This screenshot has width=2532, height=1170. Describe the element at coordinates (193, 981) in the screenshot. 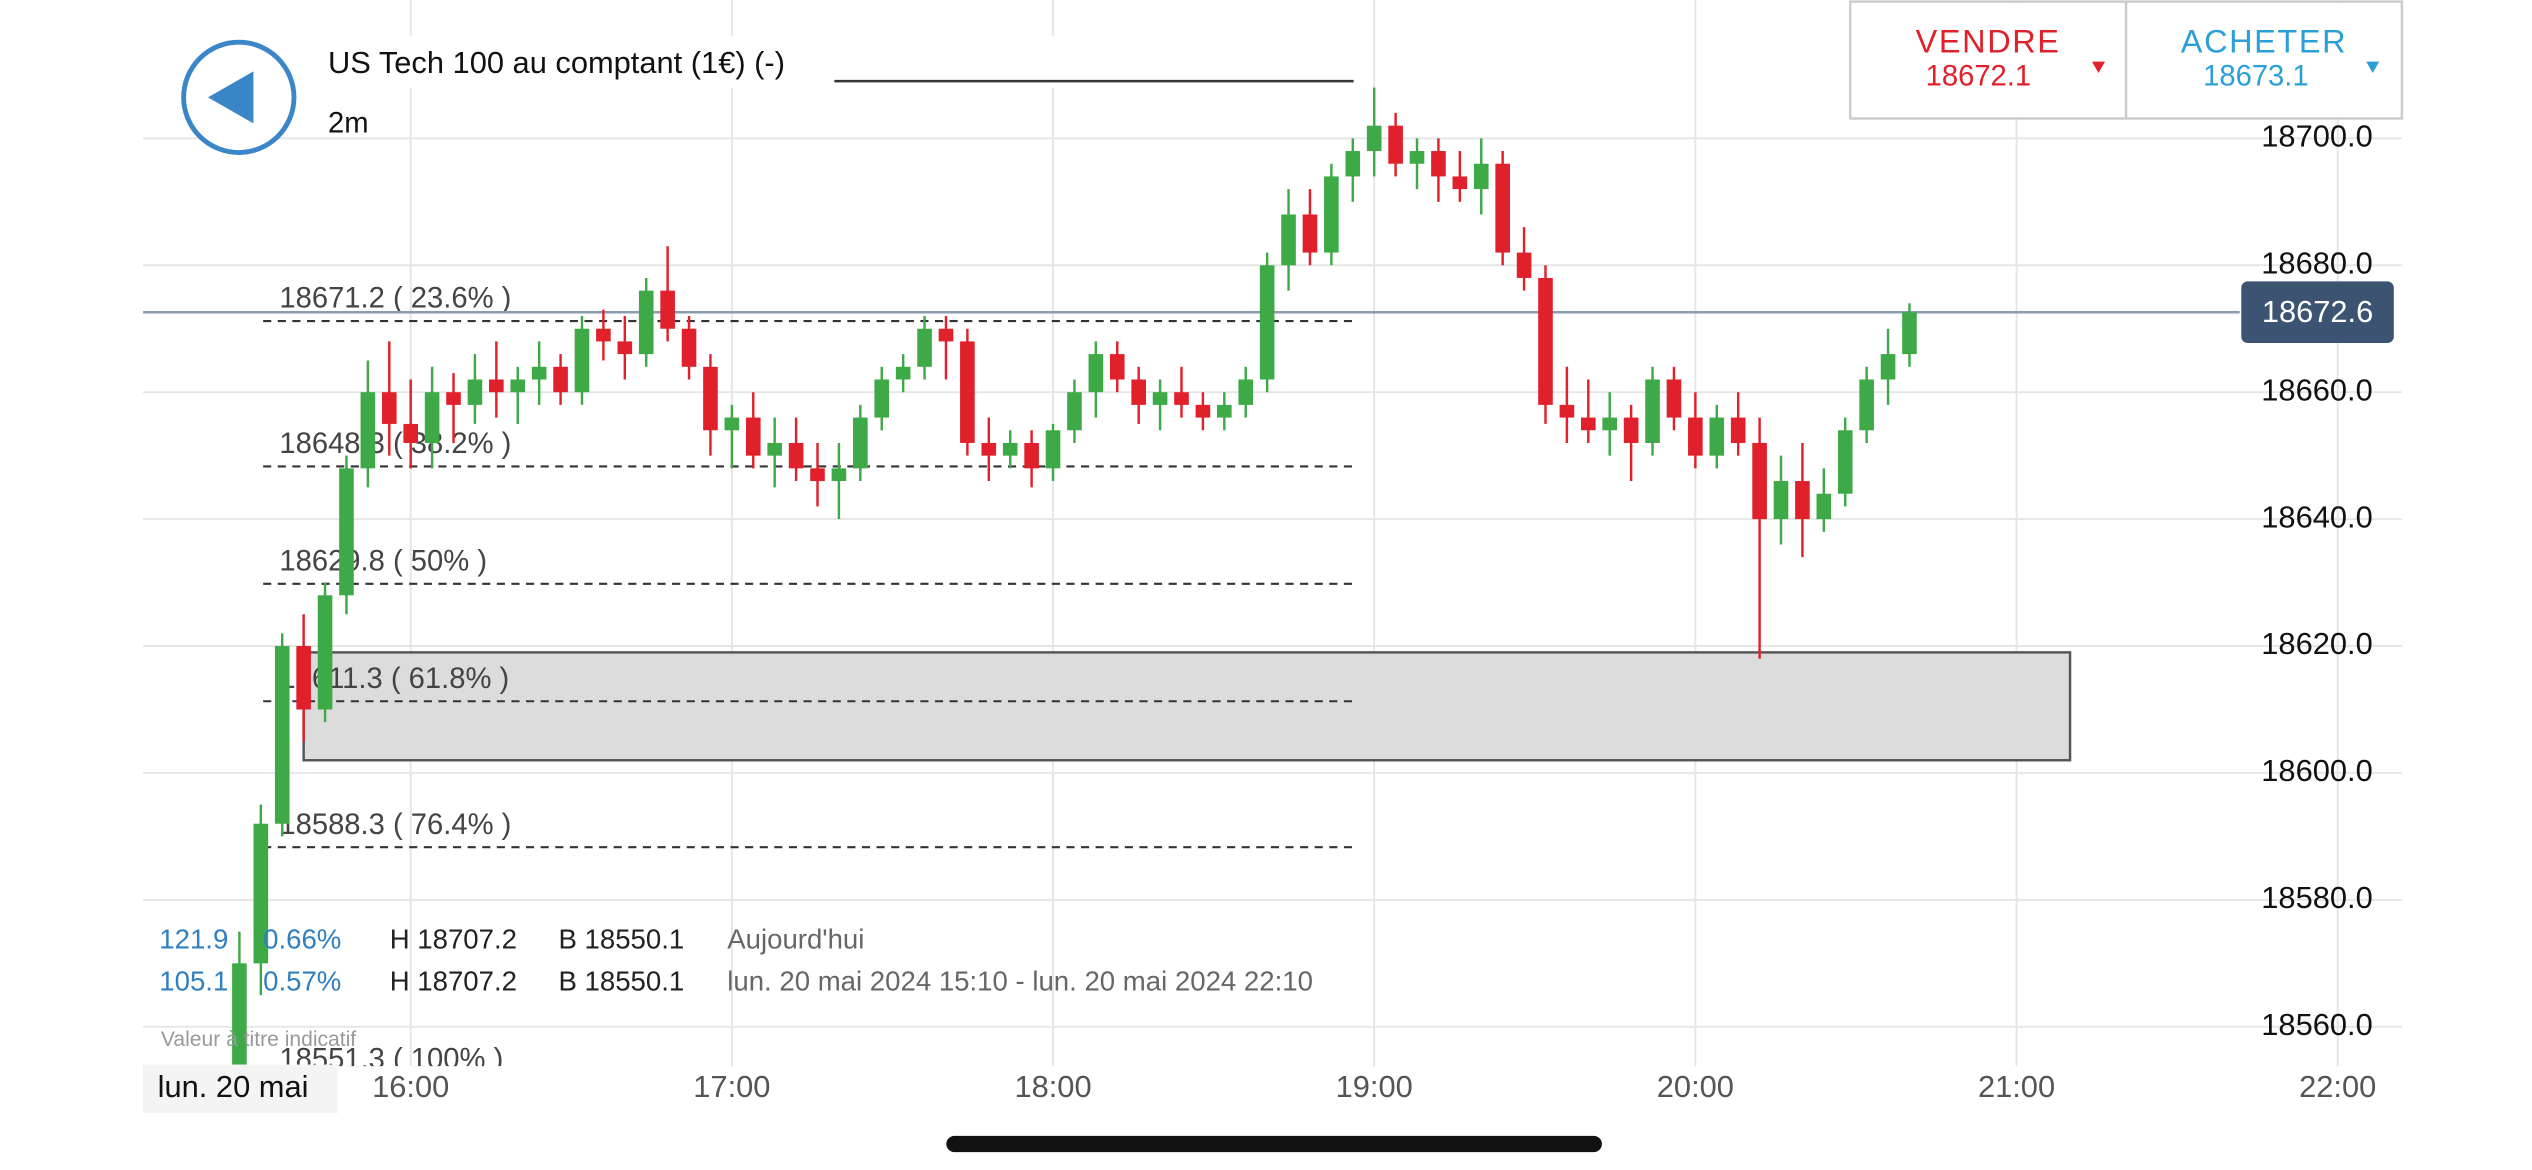

I see `stat-change: 105.1` at that location.